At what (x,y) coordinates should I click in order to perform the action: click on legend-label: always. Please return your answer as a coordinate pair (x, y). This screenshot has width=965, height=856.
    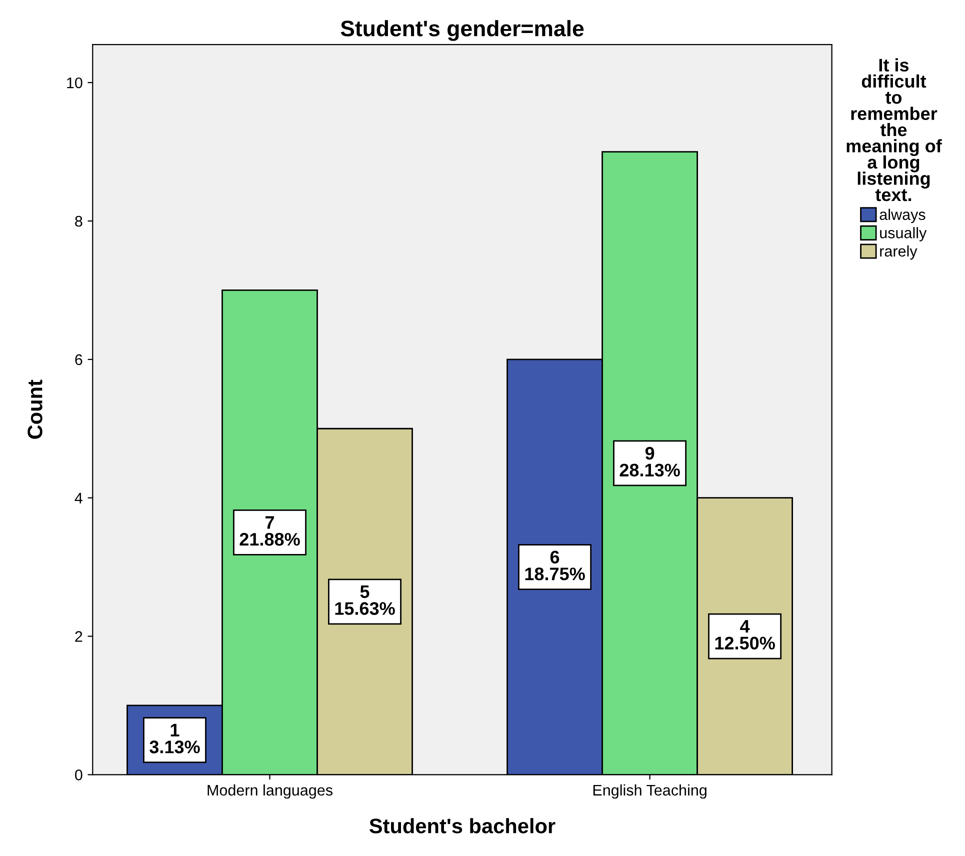
    Looking at the image, I should click on (903, 216).